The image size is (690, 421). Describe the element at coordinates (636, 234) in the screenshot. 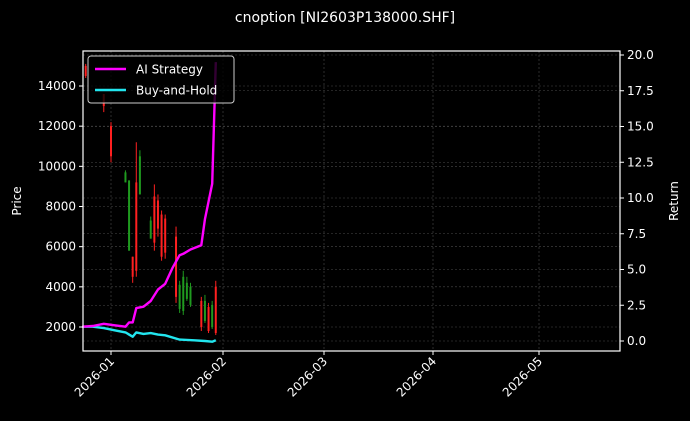

I see `svg-text: 7.5` at that location.